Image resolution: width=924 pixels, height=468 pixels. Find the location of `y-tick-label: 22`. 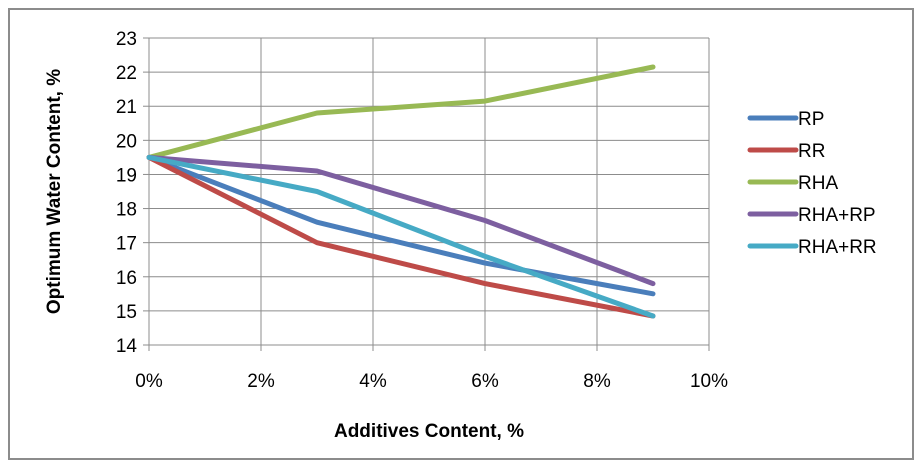

y-tick-label: 22 is located at coordinates (126, 73).